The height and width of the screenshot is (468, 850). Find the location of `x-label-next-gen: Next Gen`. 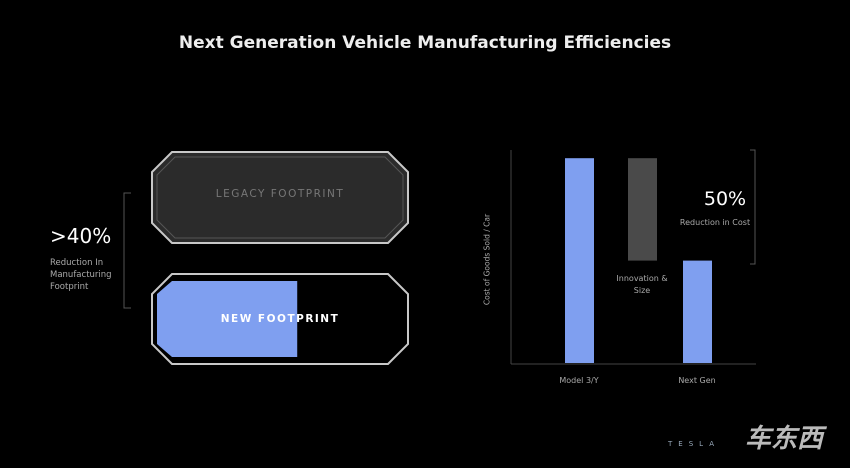

x-label-next-gen: Next Gen is located at coordinates (697, 380).